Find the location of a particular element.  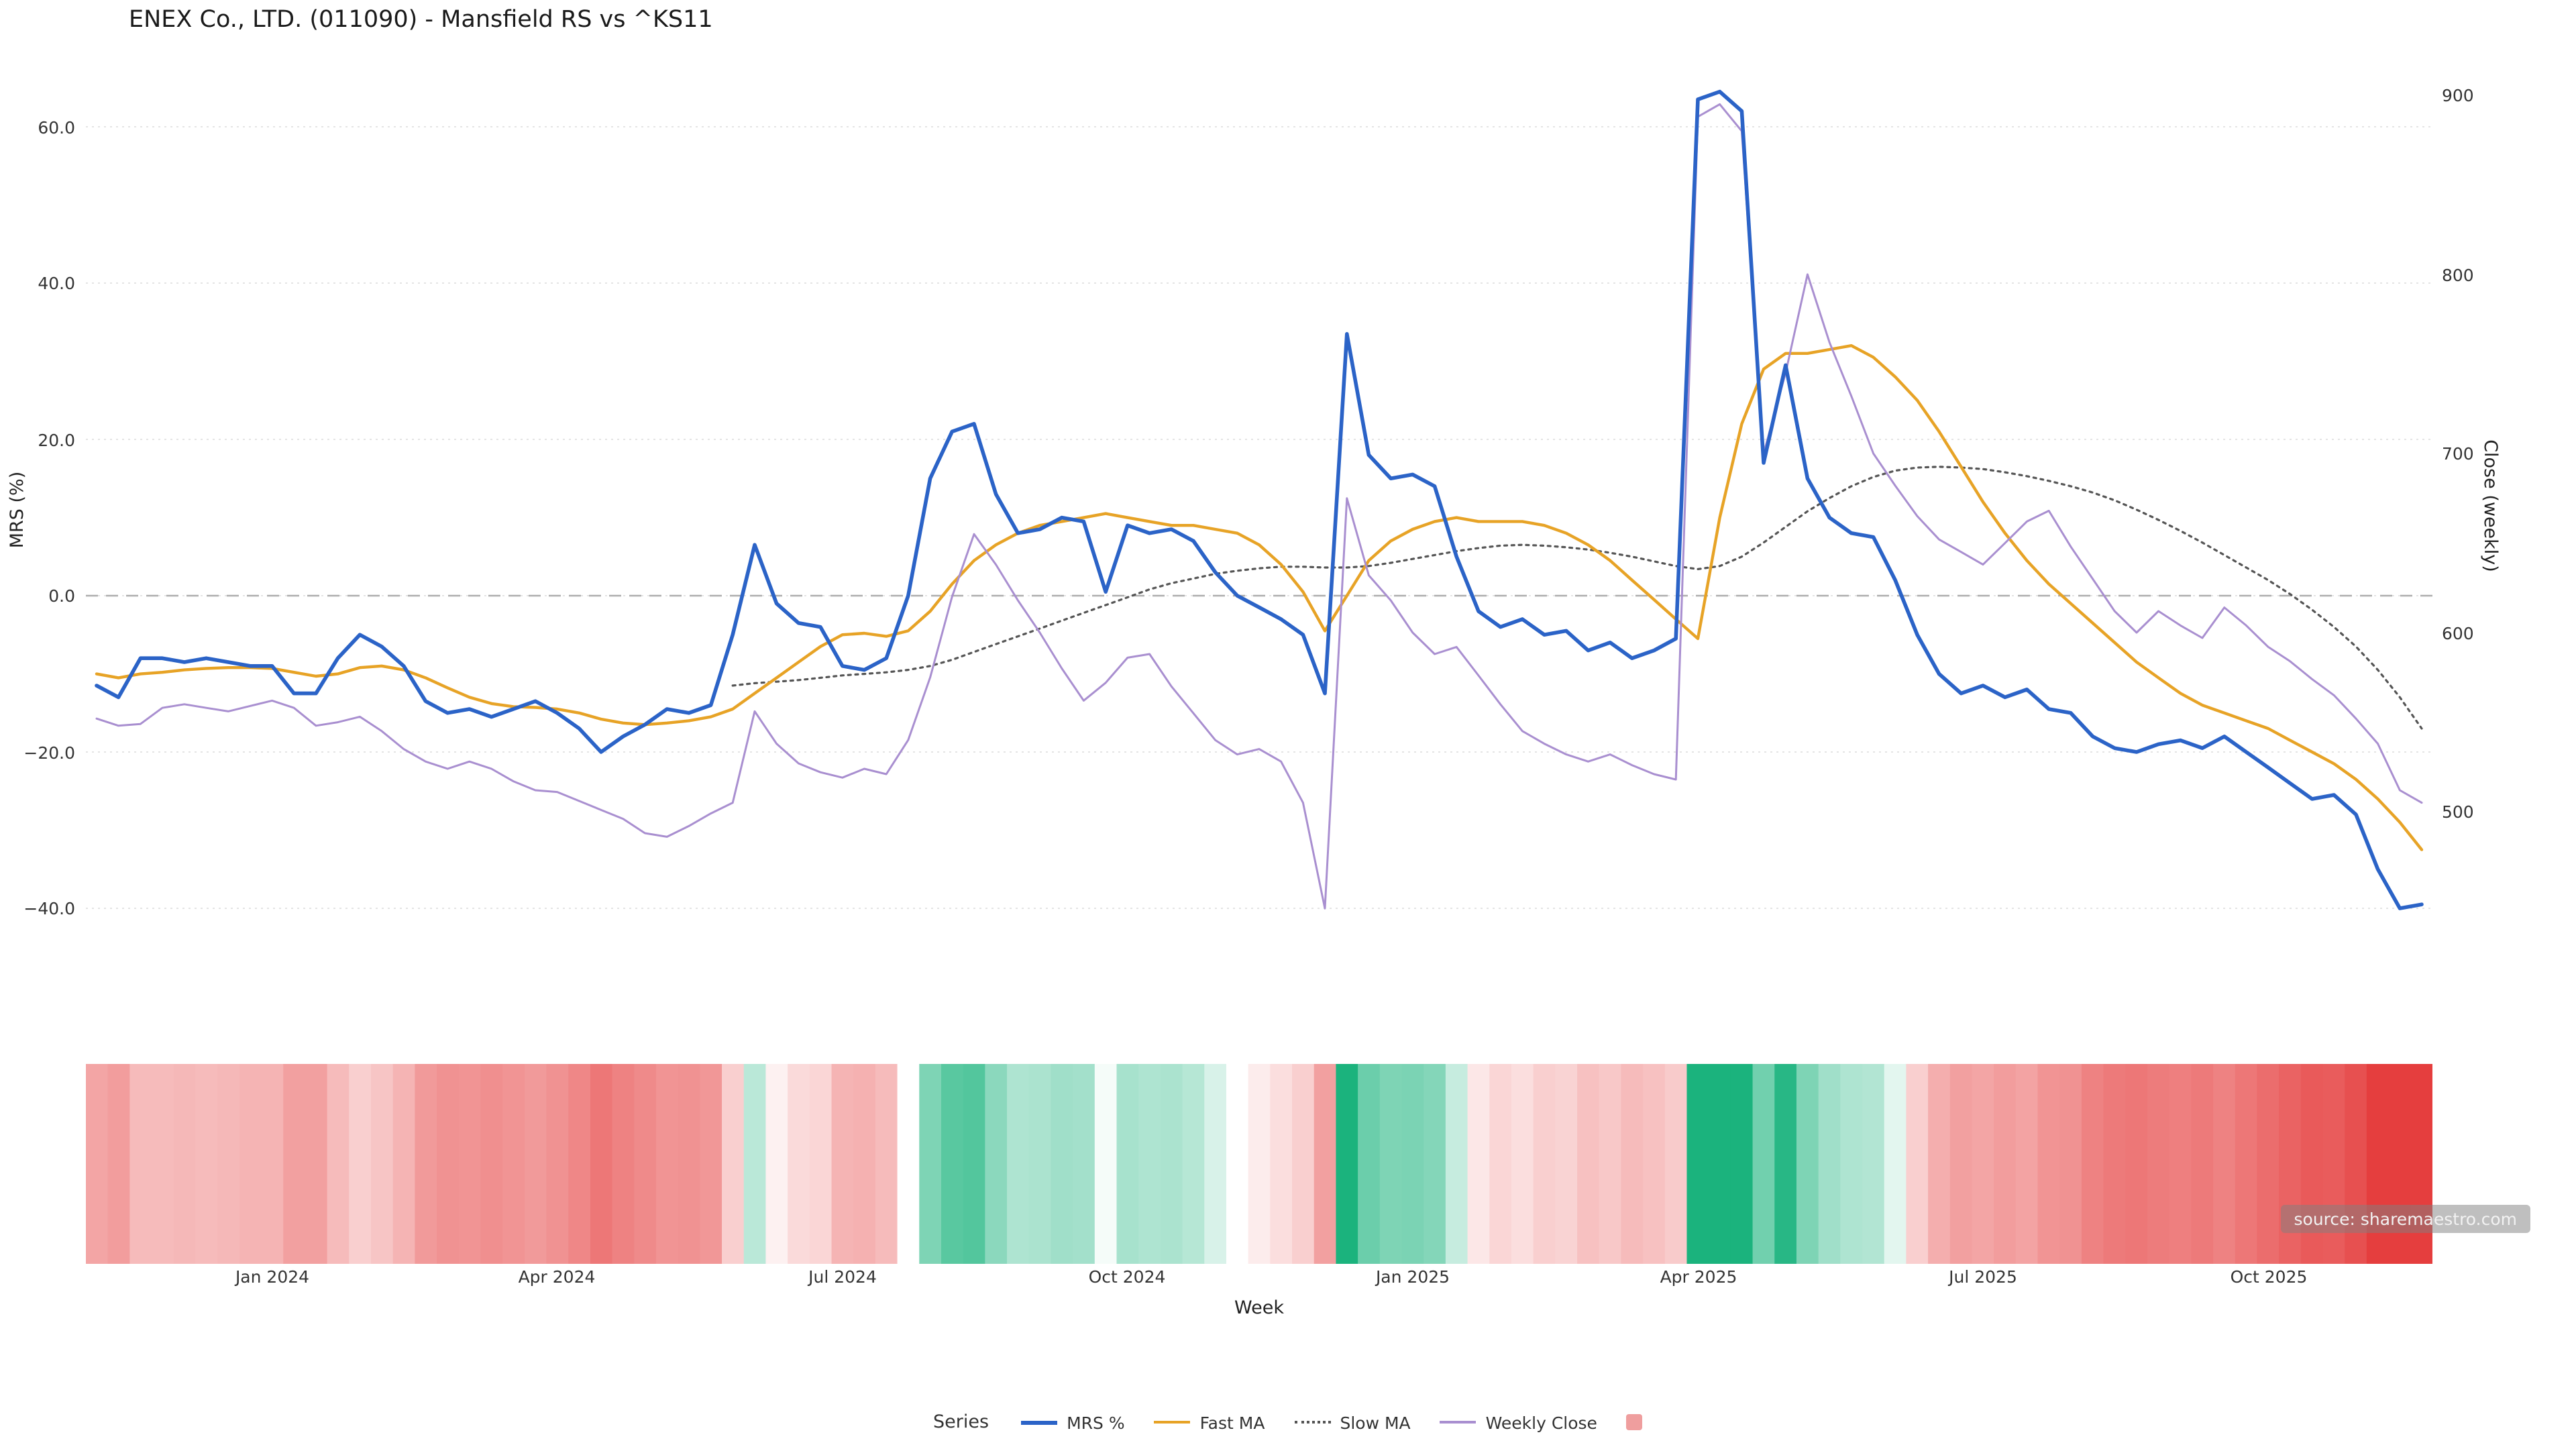

y-tick-label: 20.0 is located at coordinates (56, 439).